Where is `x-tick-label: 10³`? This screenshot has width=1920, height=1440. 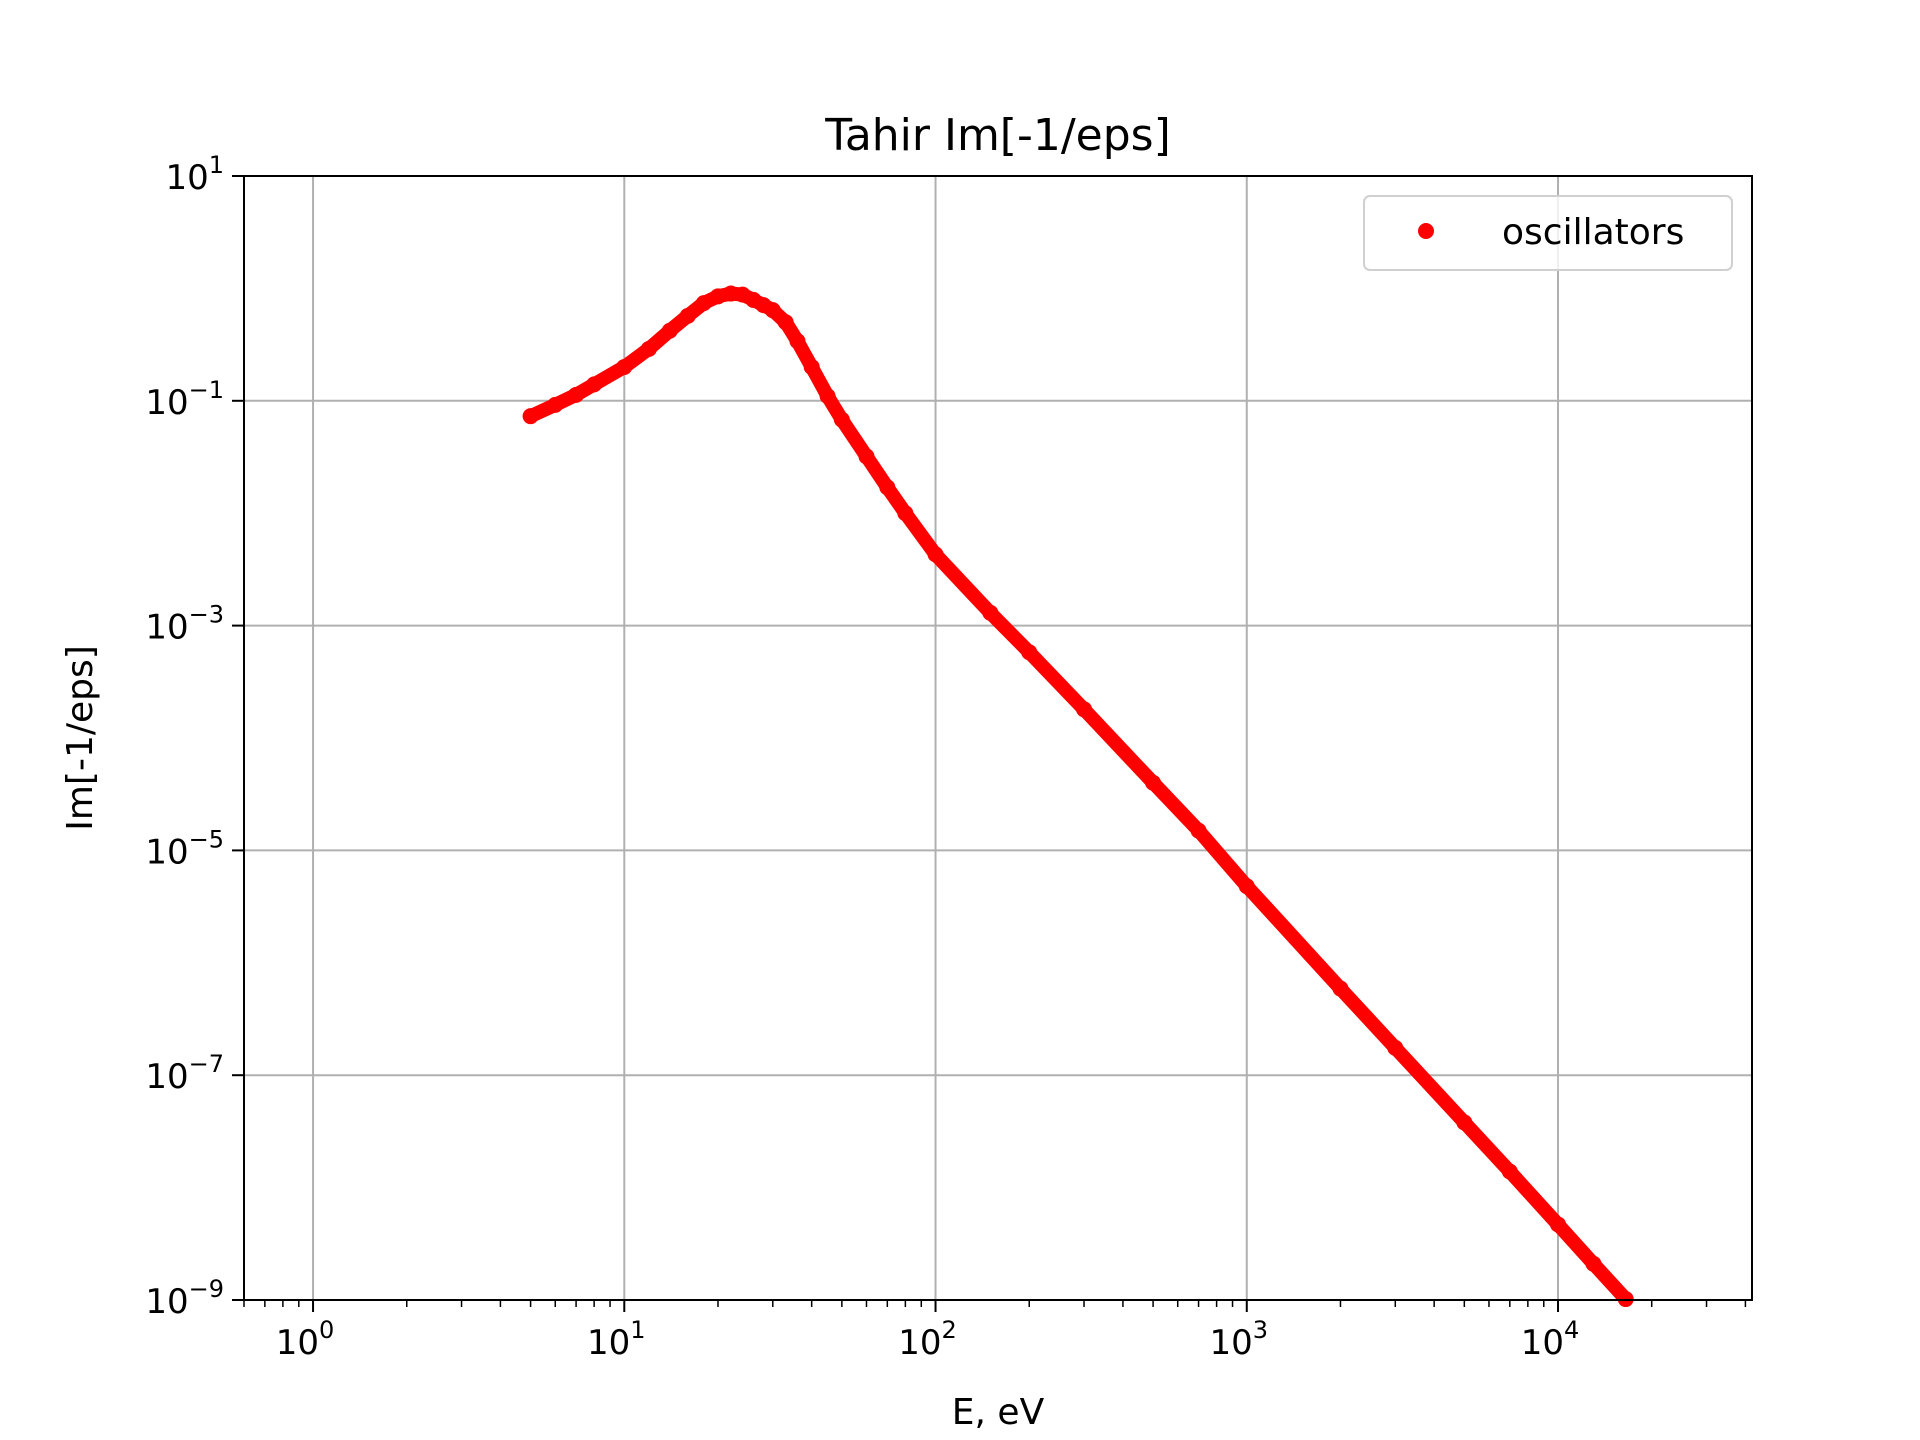 x-tick-label: 10³ is located at coordinates (1239, 1339).